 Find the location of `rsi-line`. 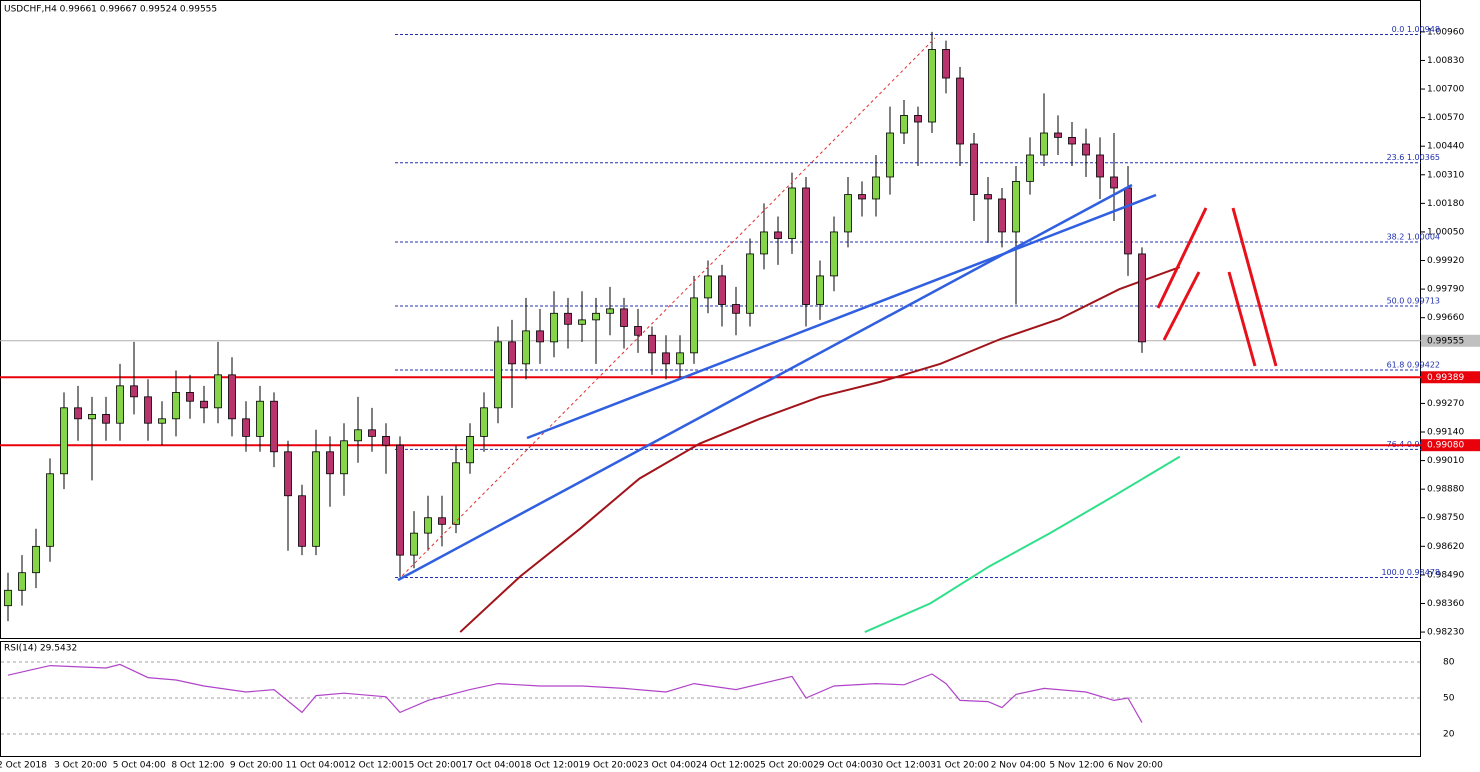

rsi-line is located at coordinates (575, 693).